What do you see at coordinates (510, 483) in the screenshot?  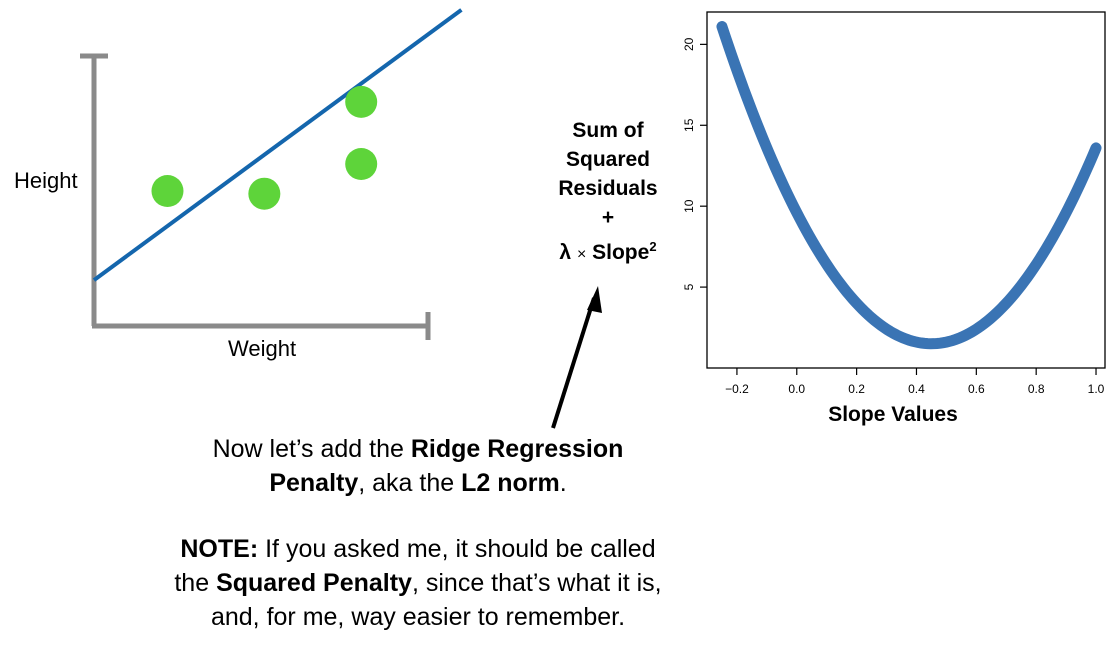 I see `caption-bold: L2 norm` at bounding box center [510, 483].